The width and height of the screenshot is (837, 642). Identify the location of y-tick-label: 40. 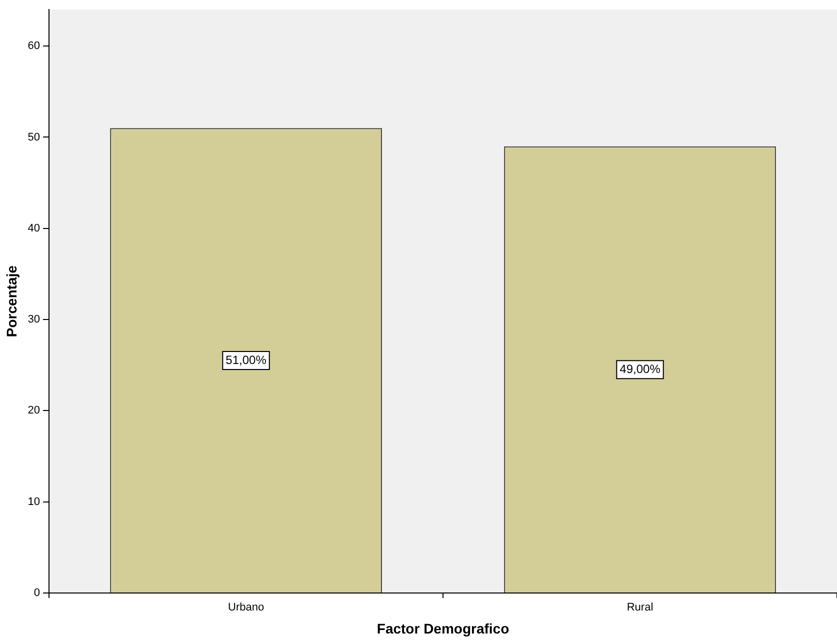
(34, 228).